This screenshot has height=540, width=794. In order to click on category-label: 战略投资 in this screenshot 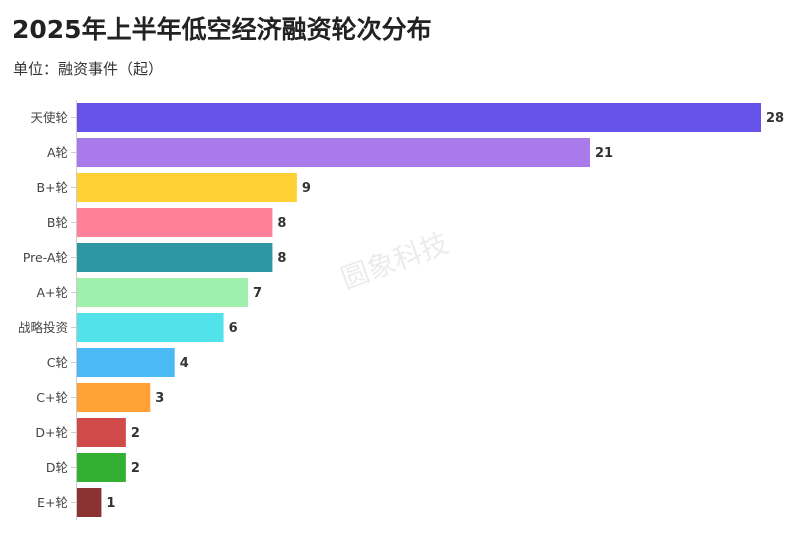, I will do `click(43, 327)`.